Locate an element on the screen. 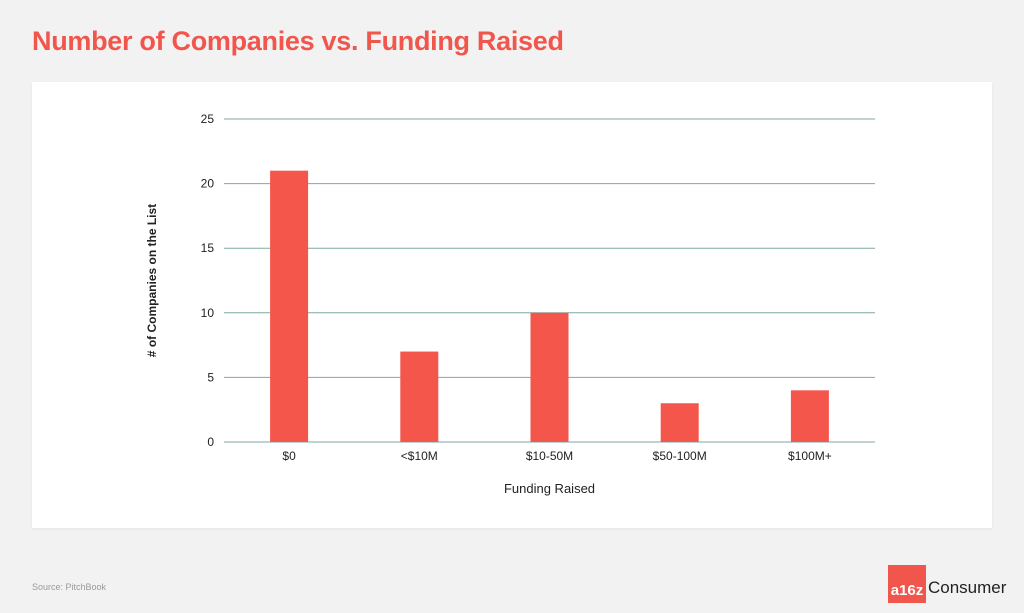 The image size is (1024, 613). y-tick-labels: 0 5 10 15 20 25 is located at coordinates (208, 280).